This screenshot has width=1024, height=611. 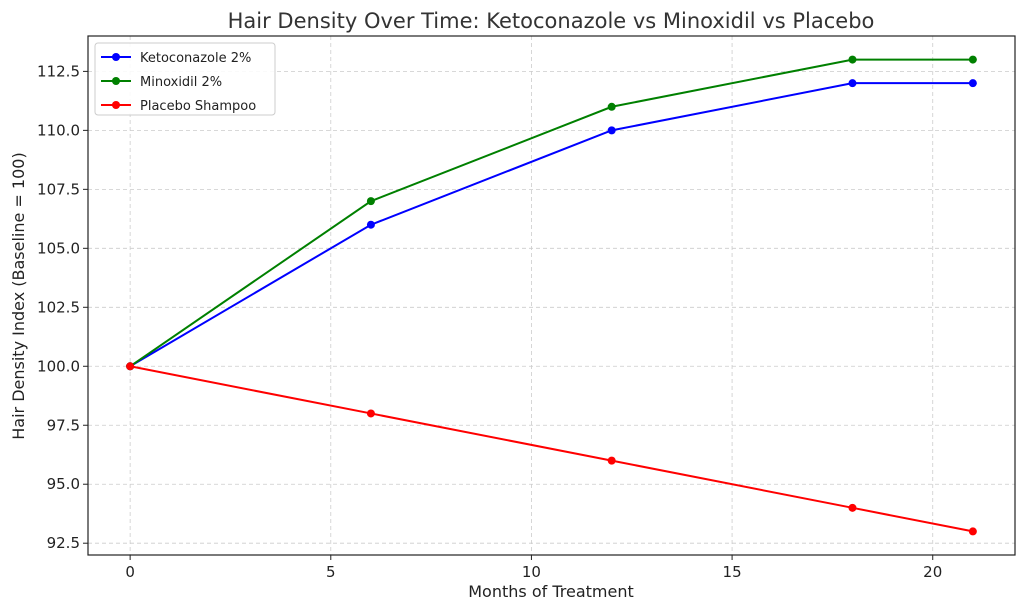 What do you see at coordinates (18, 295) in the screenshot?
I see `y-axis-label: Hair Density Index (Baseline = 100)` at bounding box center [18, 295].